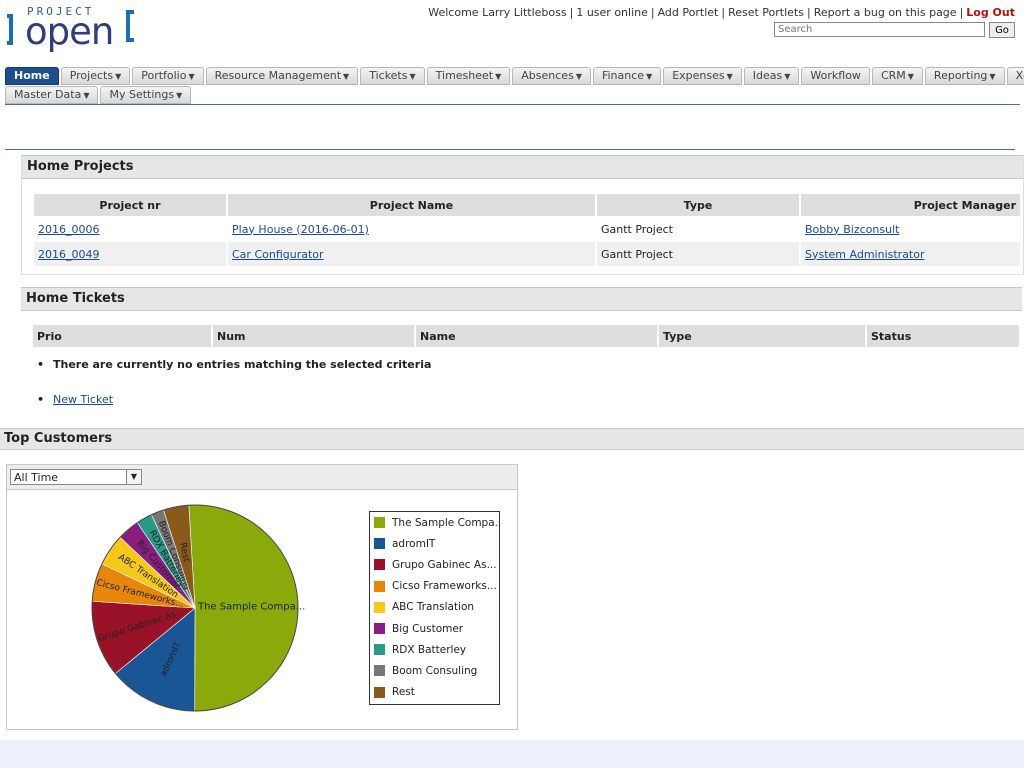  Describe the element at coordinates (536, 336) in the screenshot. I see `col-name: Name` at that location.